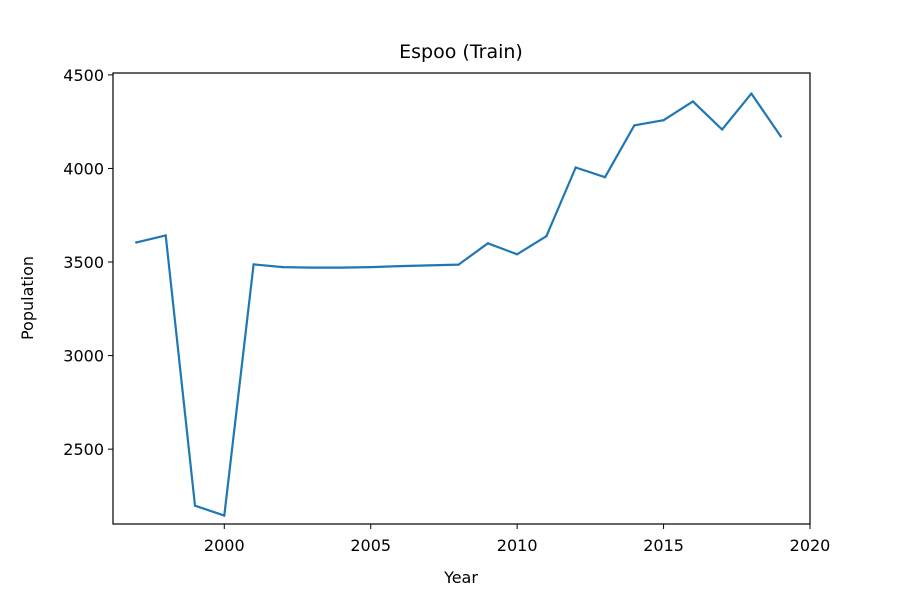 This screenshot has height=600, width=900. What do you see at coordinates (83, 356) in the screenshot?
I see `y-tick-label-3000: 3000` at bounding box center [83, 356].